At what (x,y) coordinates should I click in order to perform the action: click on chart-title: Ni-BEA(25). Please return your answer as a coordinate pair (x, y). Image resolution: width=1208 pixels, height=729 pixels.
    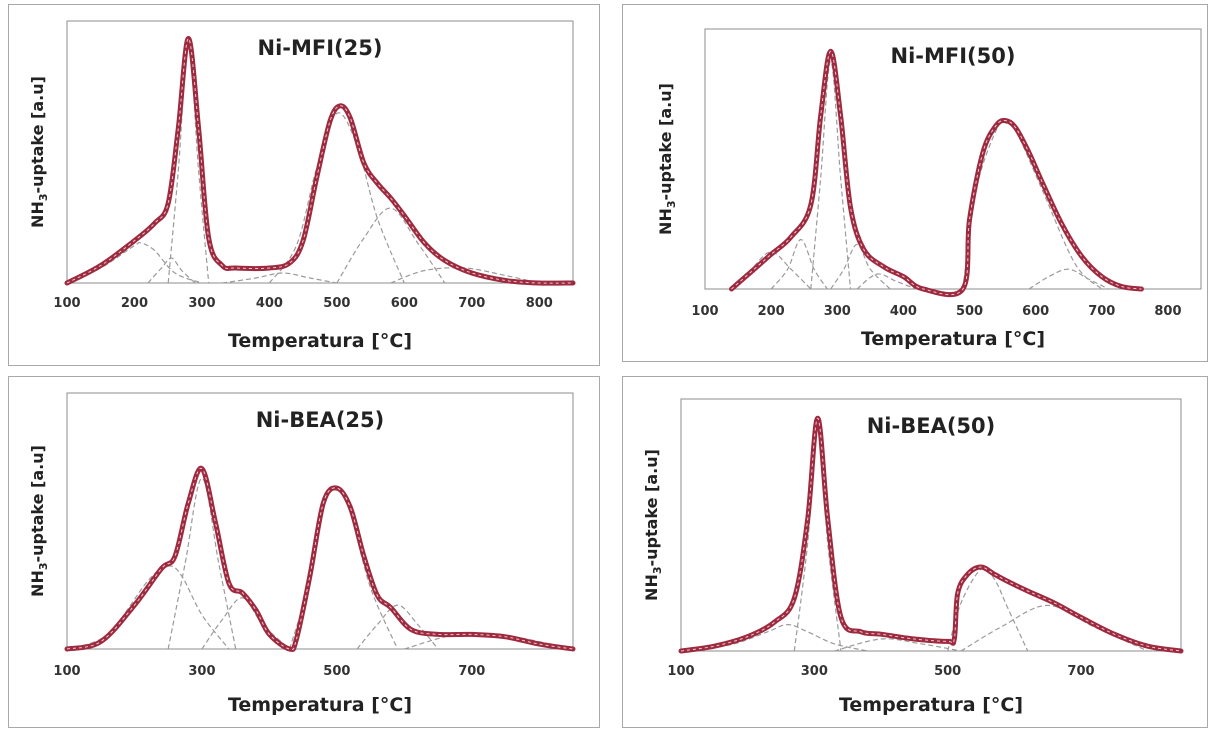
    Looking at the image, I should click on (320, 420).